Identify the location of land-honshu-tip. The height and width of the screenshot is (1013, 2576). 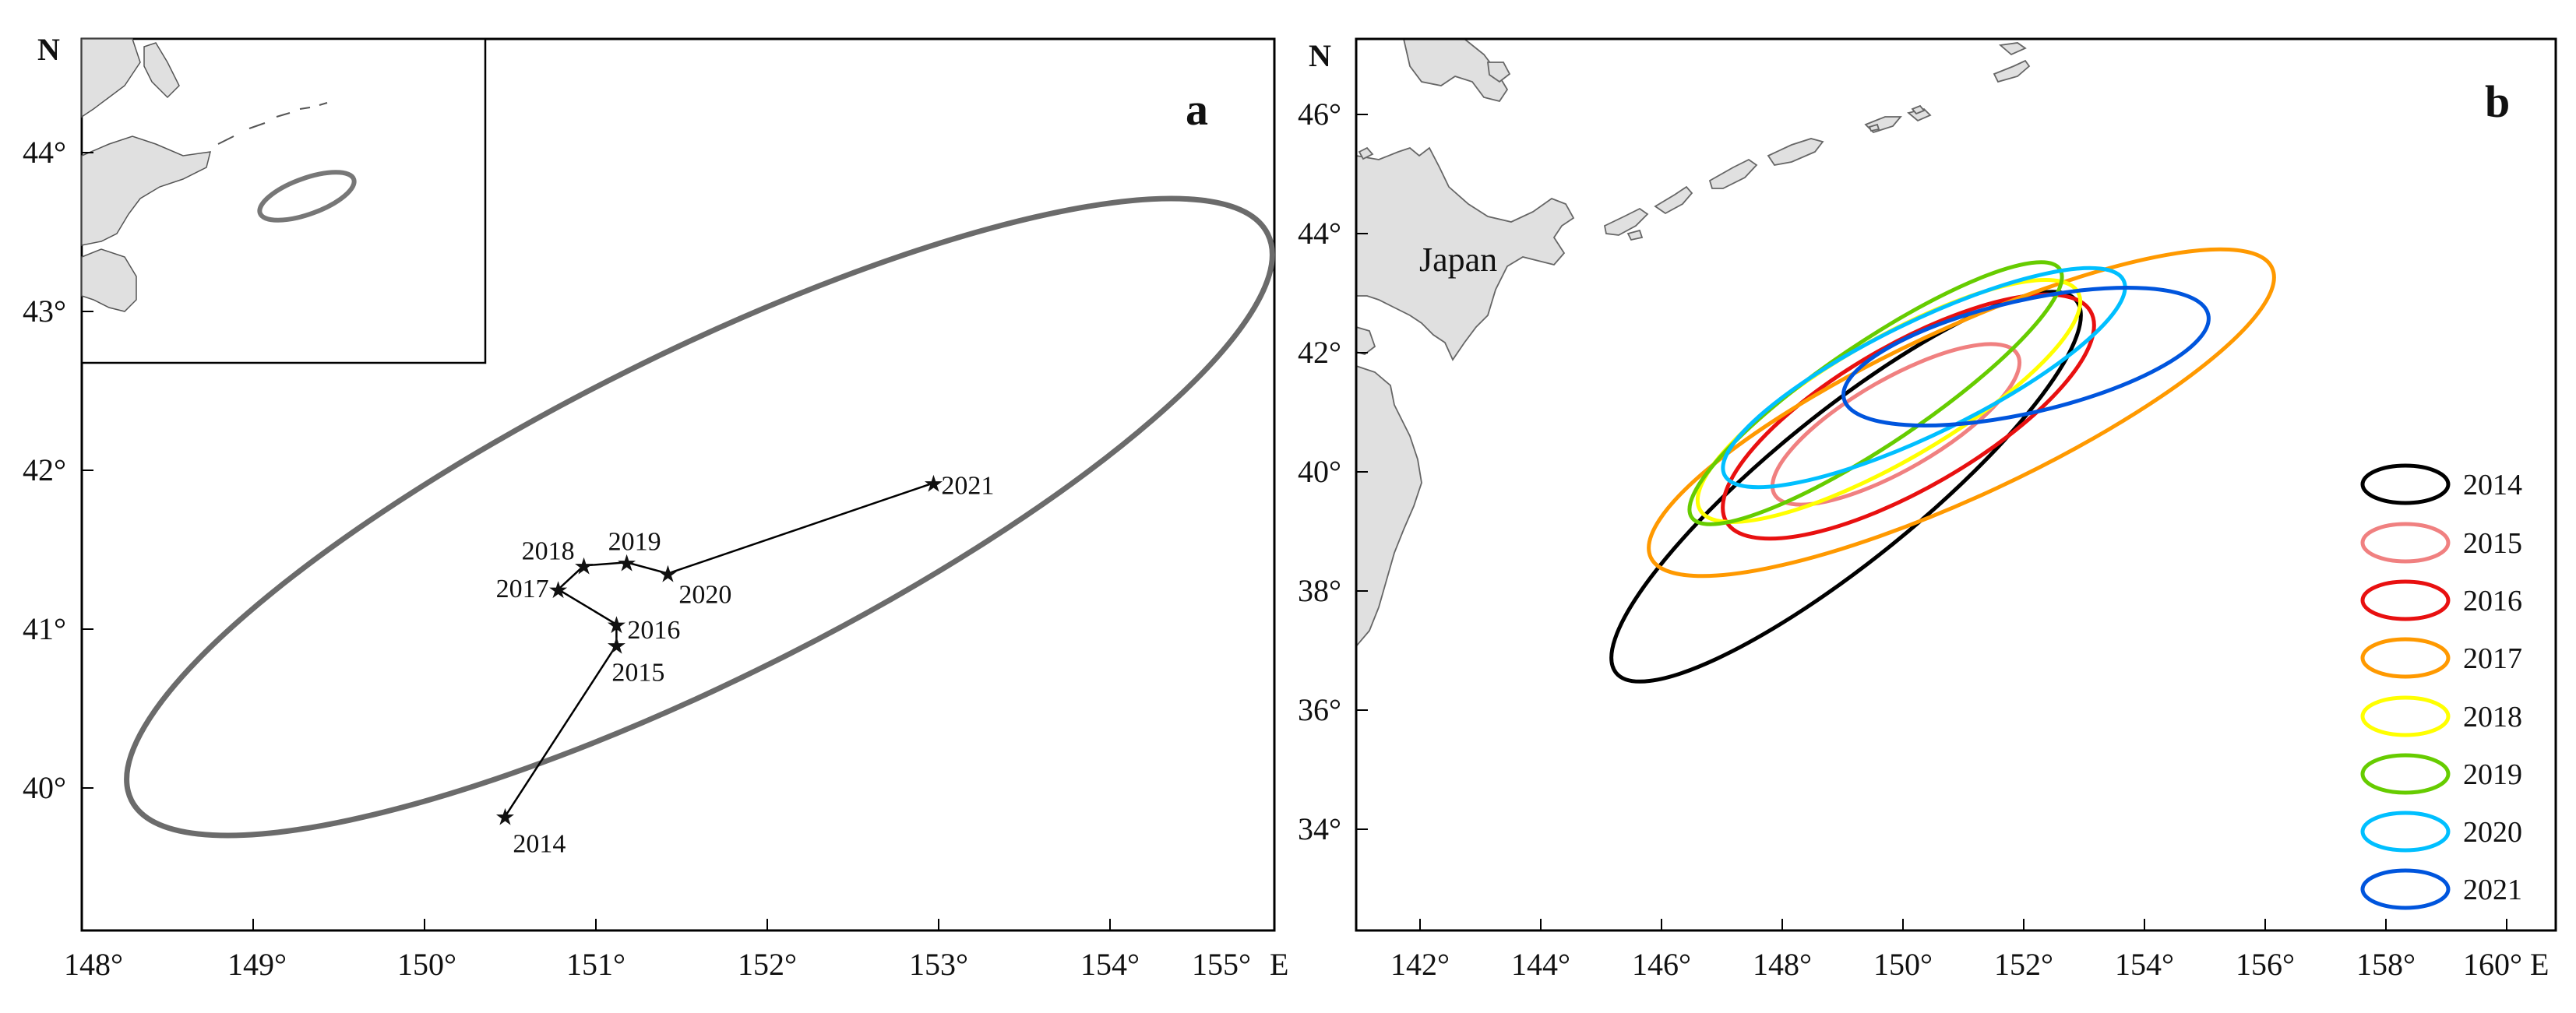
(1366, 340).